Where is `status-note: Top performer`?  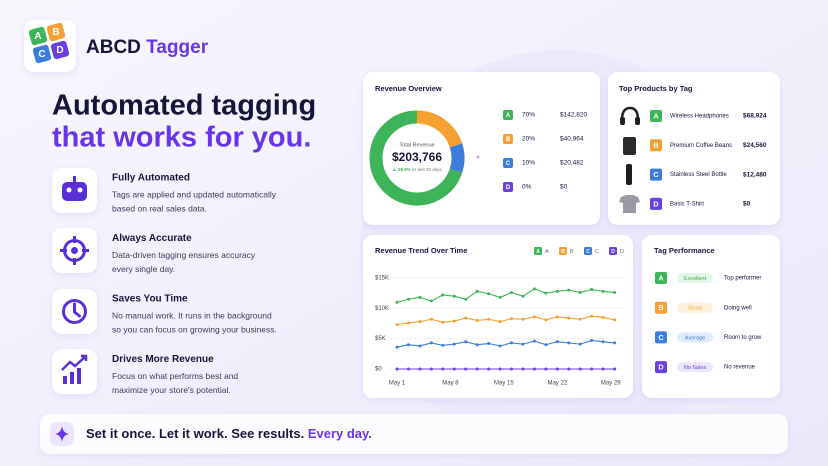 status-note: Top performer is located at coordinates (742, 279).